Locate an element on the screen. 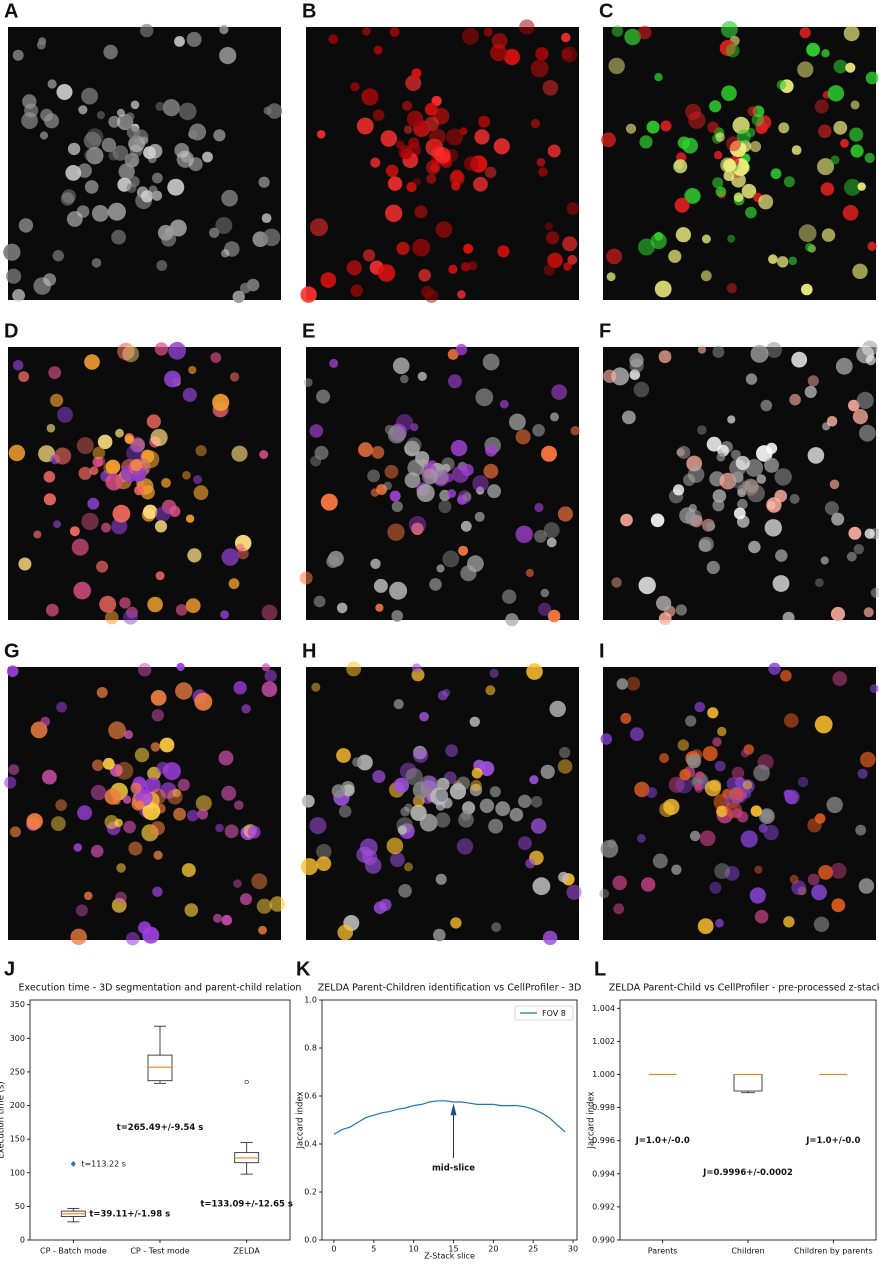  x-tick-label: CP - Batch mode is located at coordinates (73, 1251).